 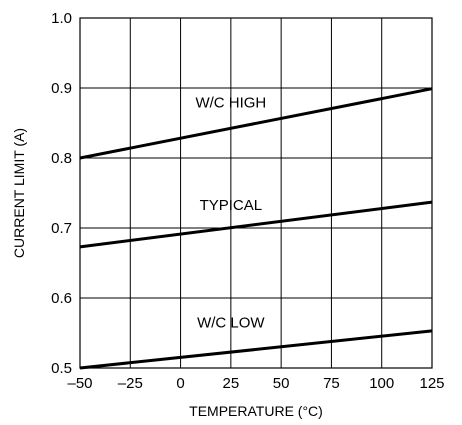 I want to click on x-axis-label: TEMPERATURE (°C), so click(x=256, y=411).